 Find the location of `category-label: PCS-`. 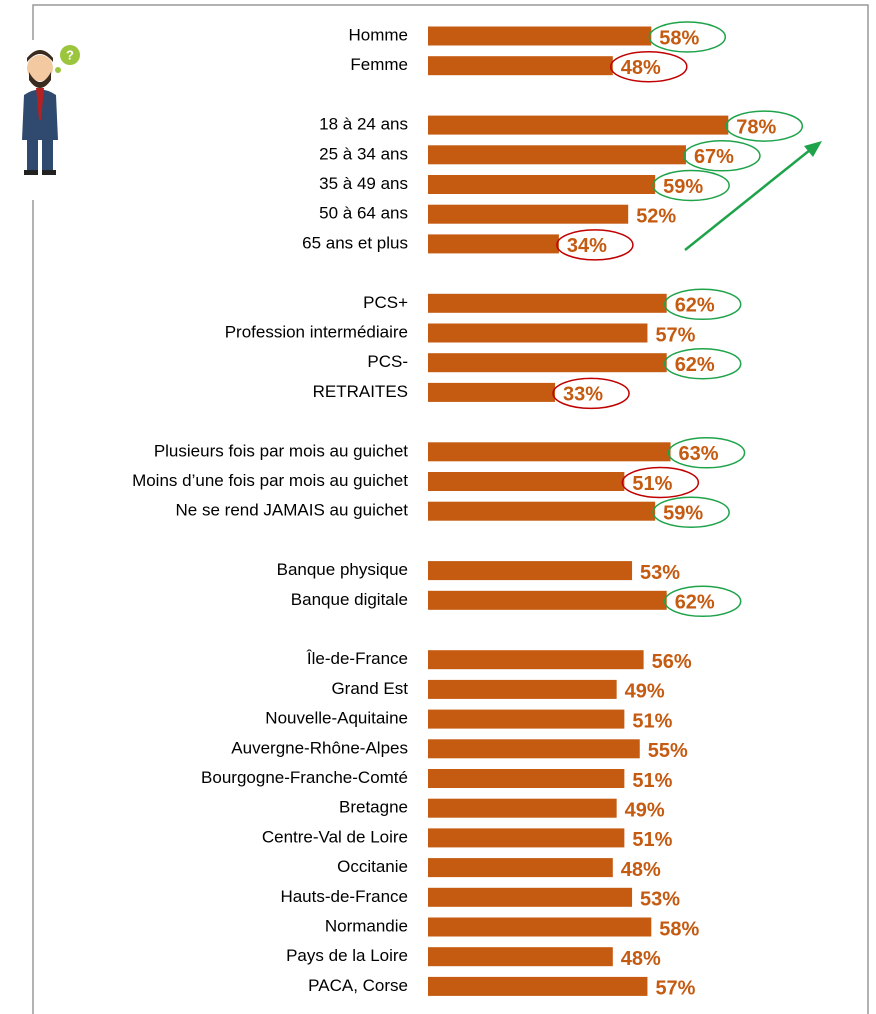

category-label: PCS- is located at coordinates (387, 361).